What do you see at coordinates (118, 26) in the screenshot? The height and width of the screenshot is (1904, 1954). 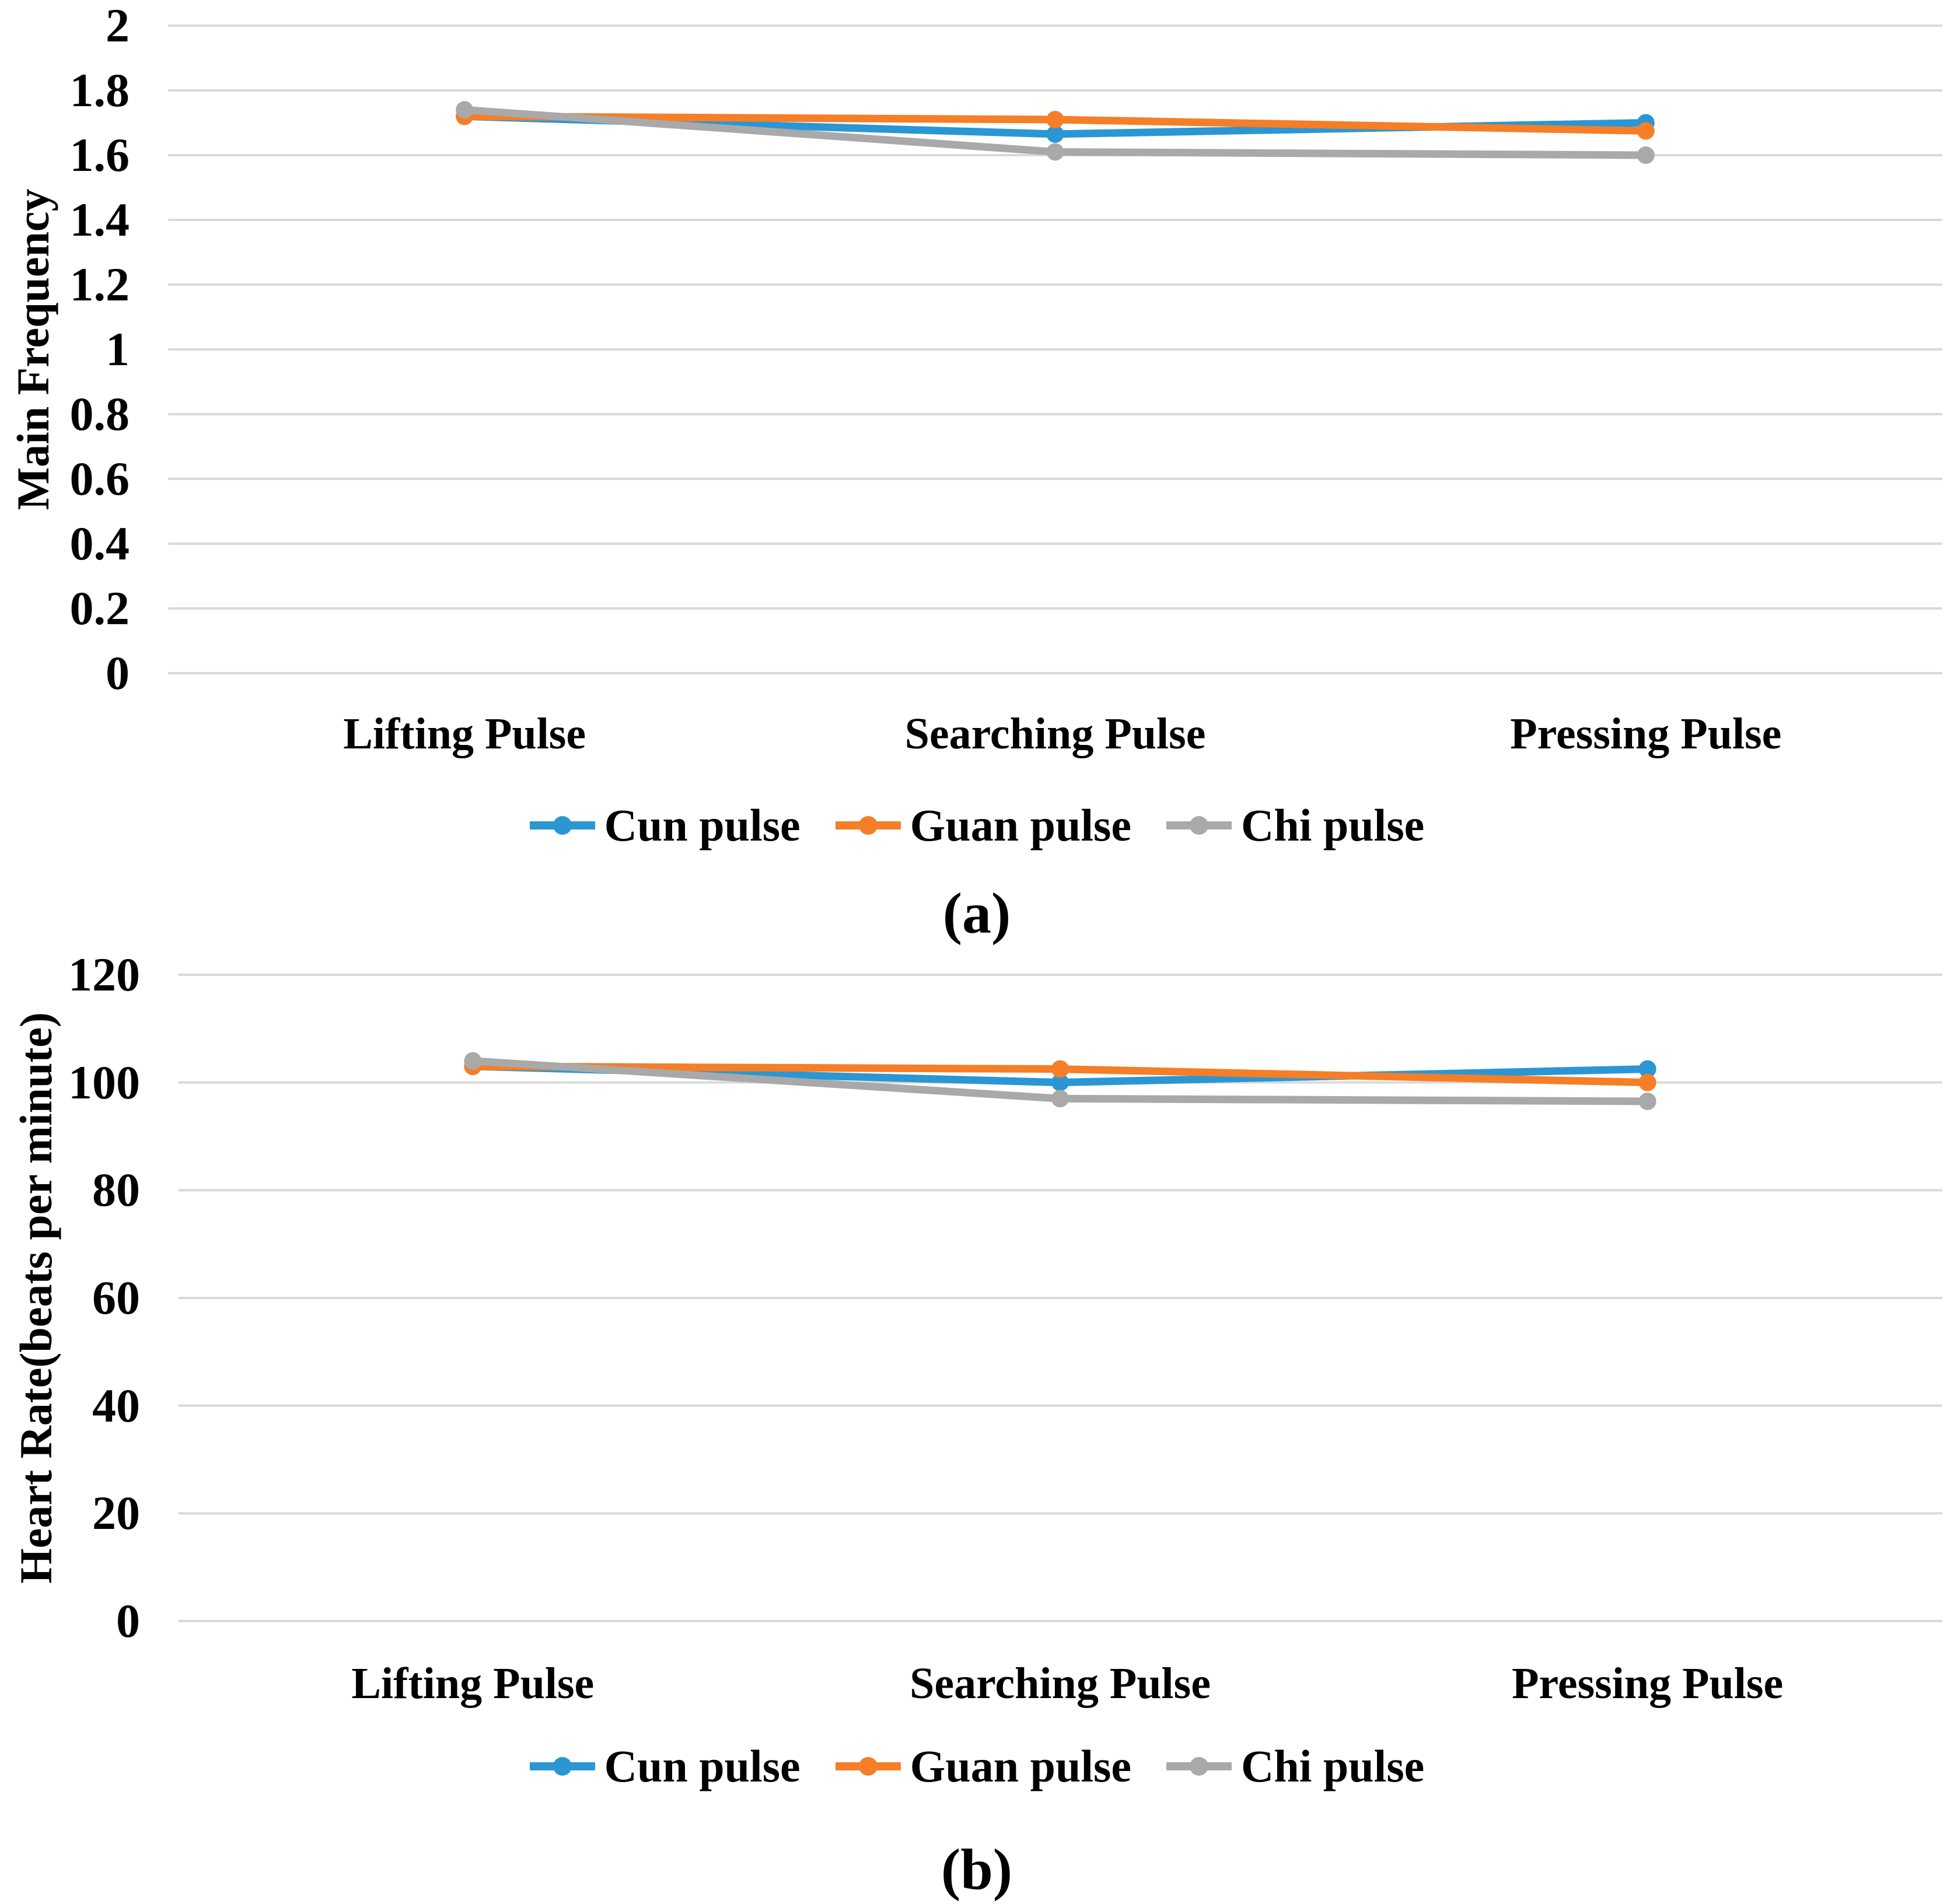 I see `y-tick-label: 2` at bounding box center [118, 26].